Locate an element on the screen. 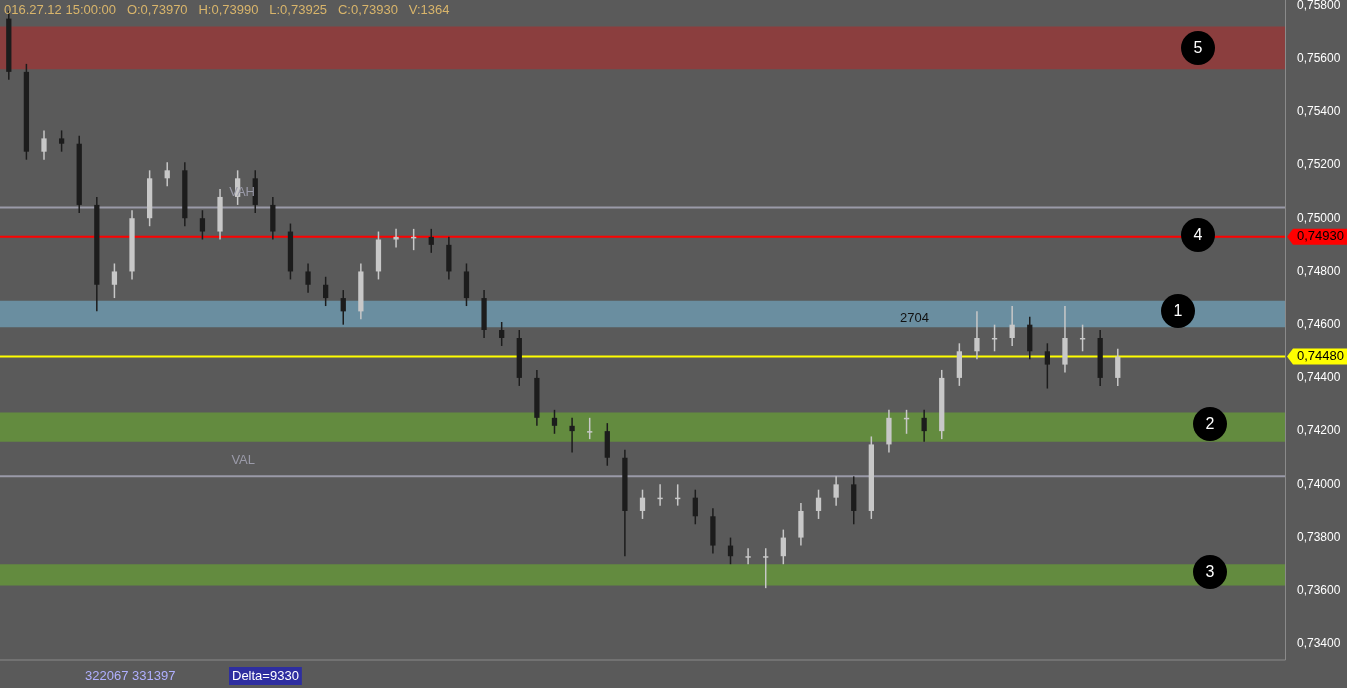 The height and width of the screenshot is (688, 1347). y-tick-label: 0,74000 is located at coordinates (1319, 483).